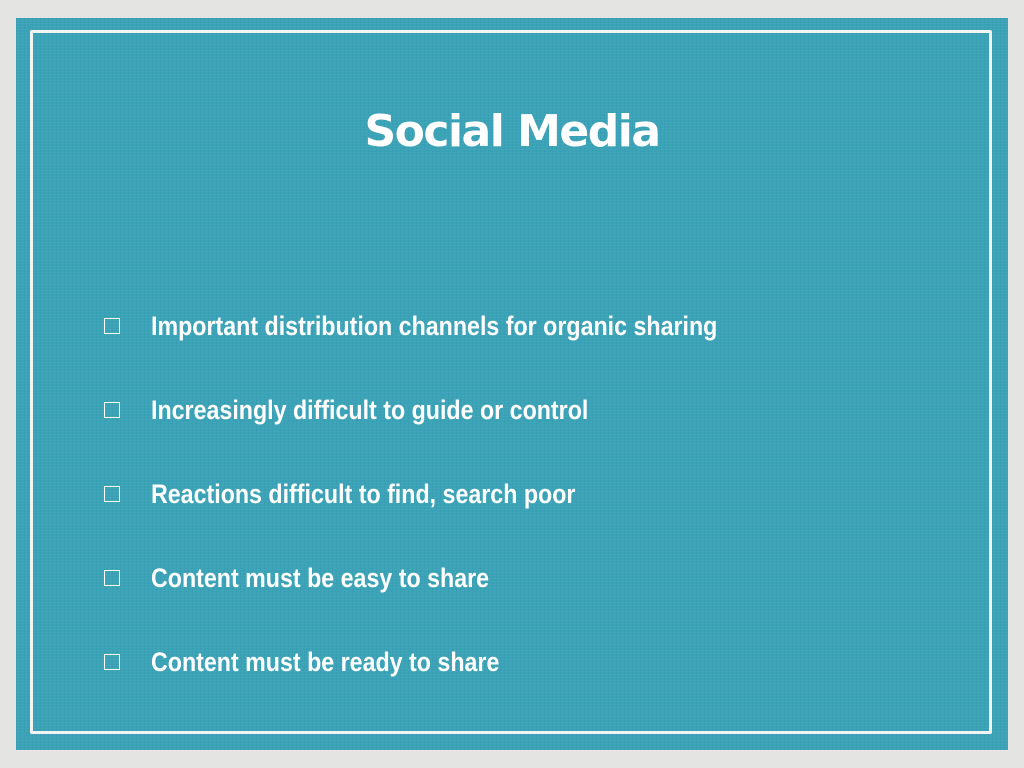 This screenshot has width=1024, height=768. I want to click on bullet-text: Content must be ready to share, so click(325, 661).